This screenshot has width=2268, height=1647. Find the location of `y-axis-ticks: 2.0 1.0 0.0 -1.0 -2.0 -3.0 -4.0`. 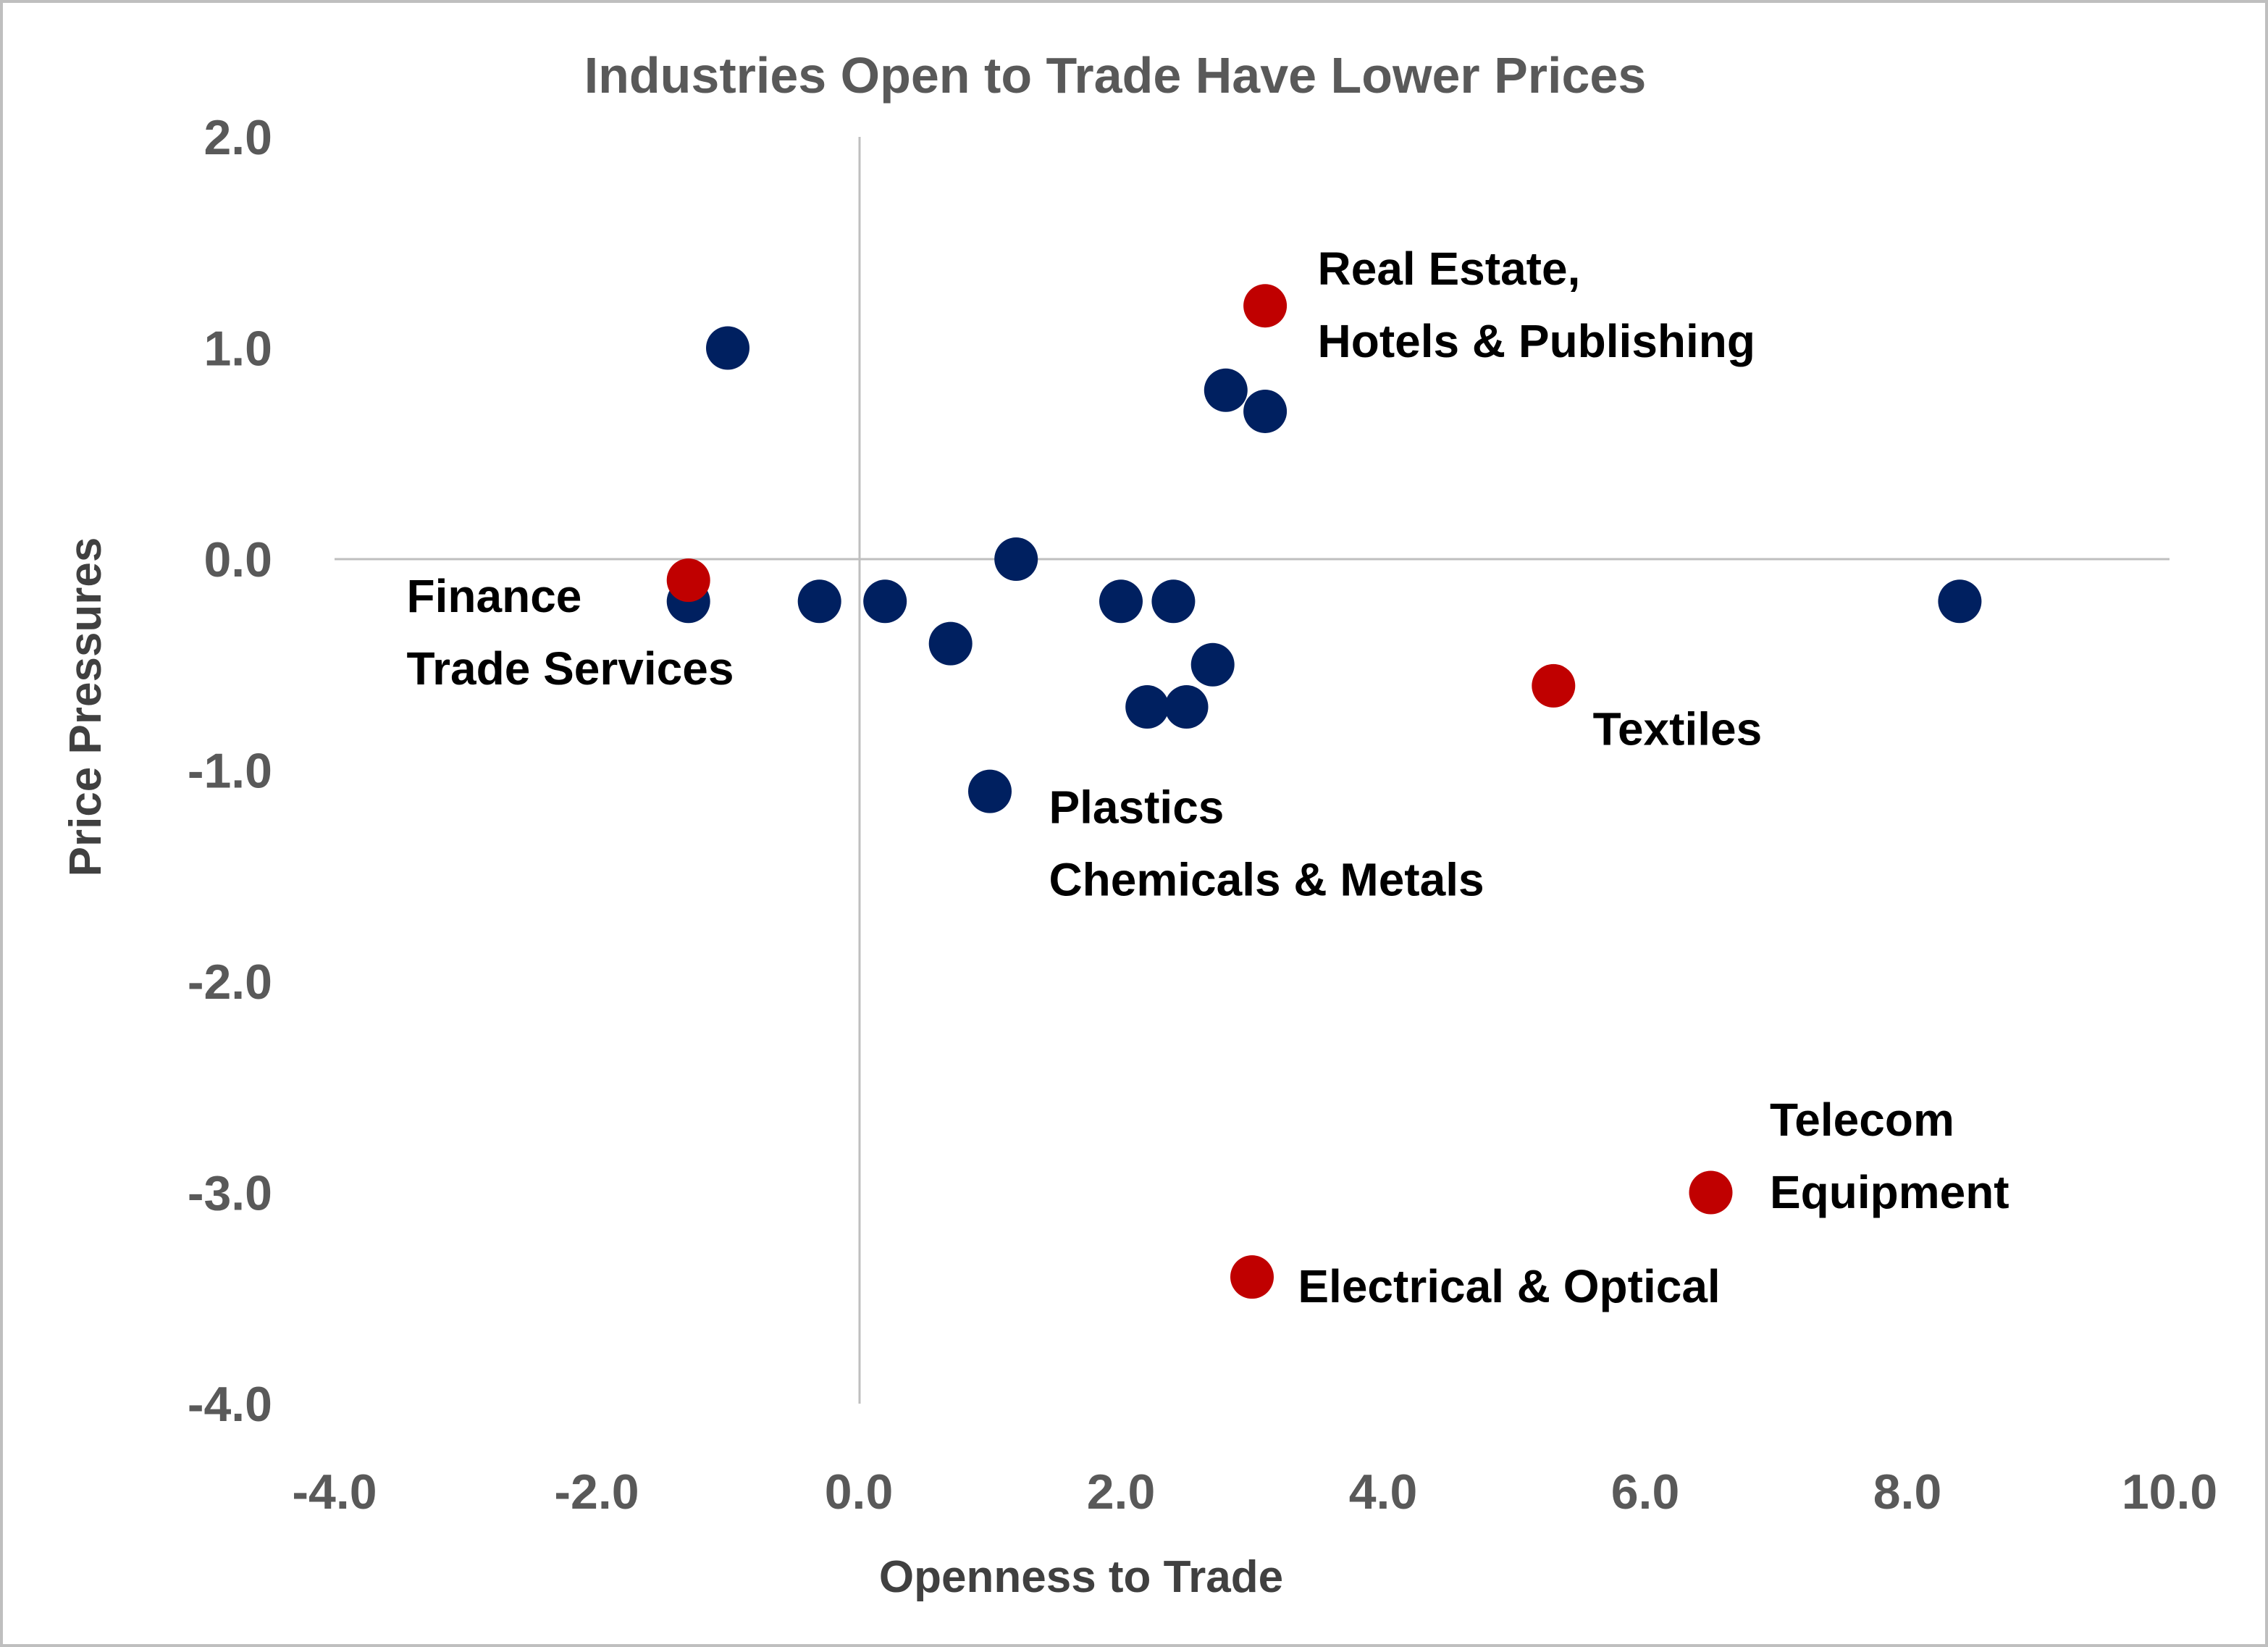

y-axis-ticks: 2.0 1.0 0.0 -1.0 -2.0 -3.0 -4.0 is located at coordinates (230, 771).